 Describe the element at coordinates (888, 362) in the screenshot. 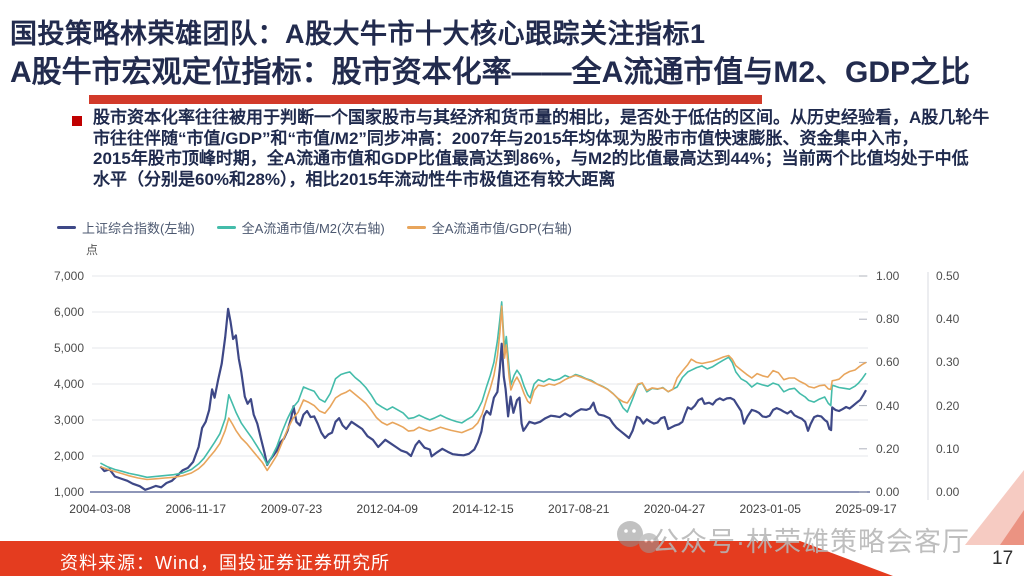

I see `right-axis-gdp-tick-label: 0.60` at that location.